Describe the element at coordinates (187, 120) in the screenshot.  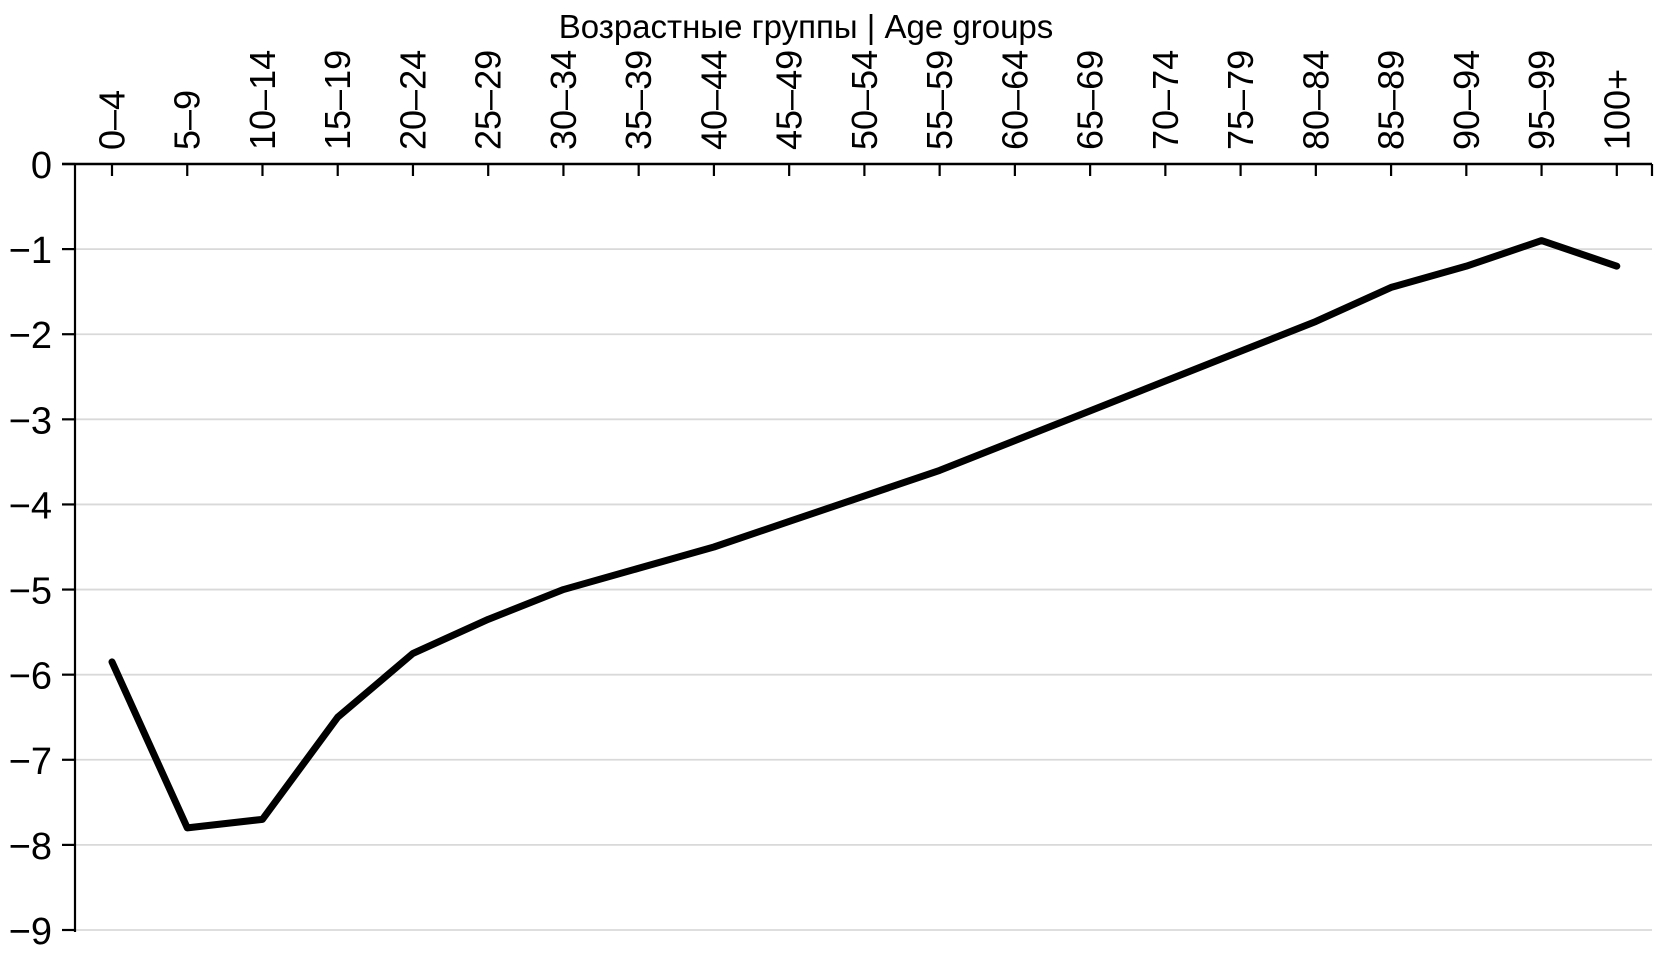
I see `x-tick-label: 5–9` at that location.